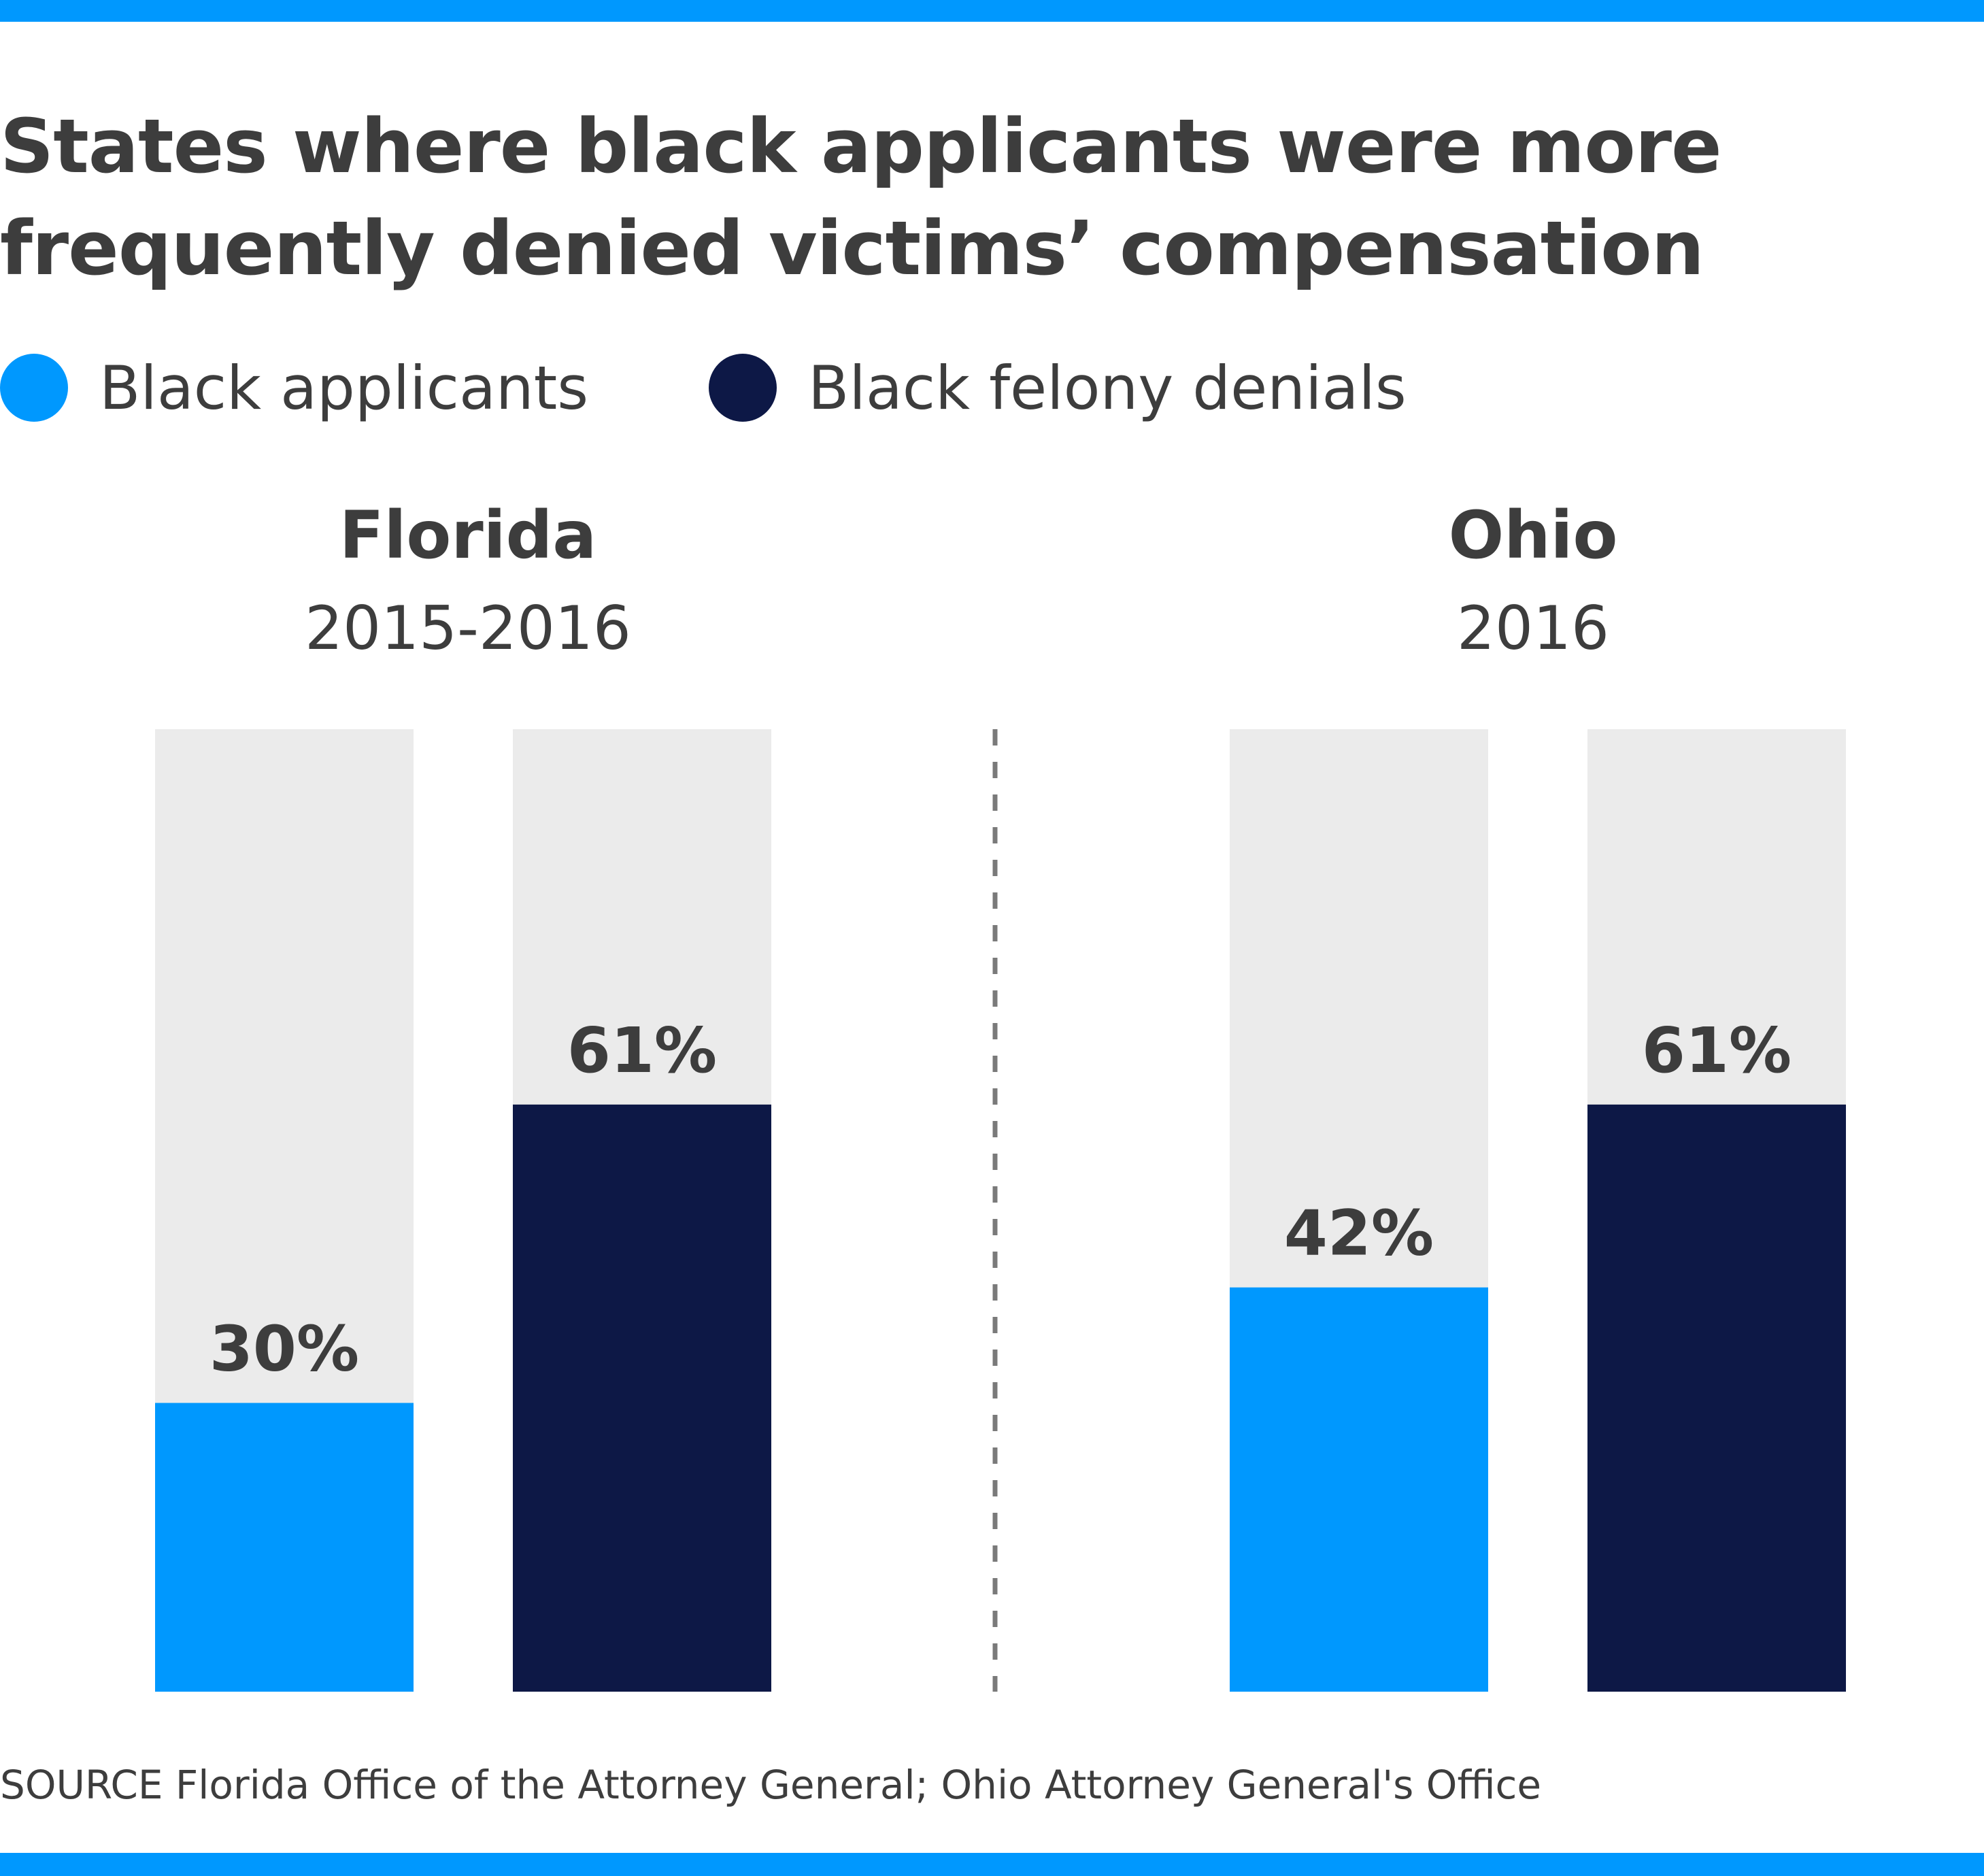 This screenshot has width=1984, height=1876. Describe the element at coordinates (1717, 1050) in the screenshot. I see `data-label-ohio-black-felony-denials: 61%` at that location.